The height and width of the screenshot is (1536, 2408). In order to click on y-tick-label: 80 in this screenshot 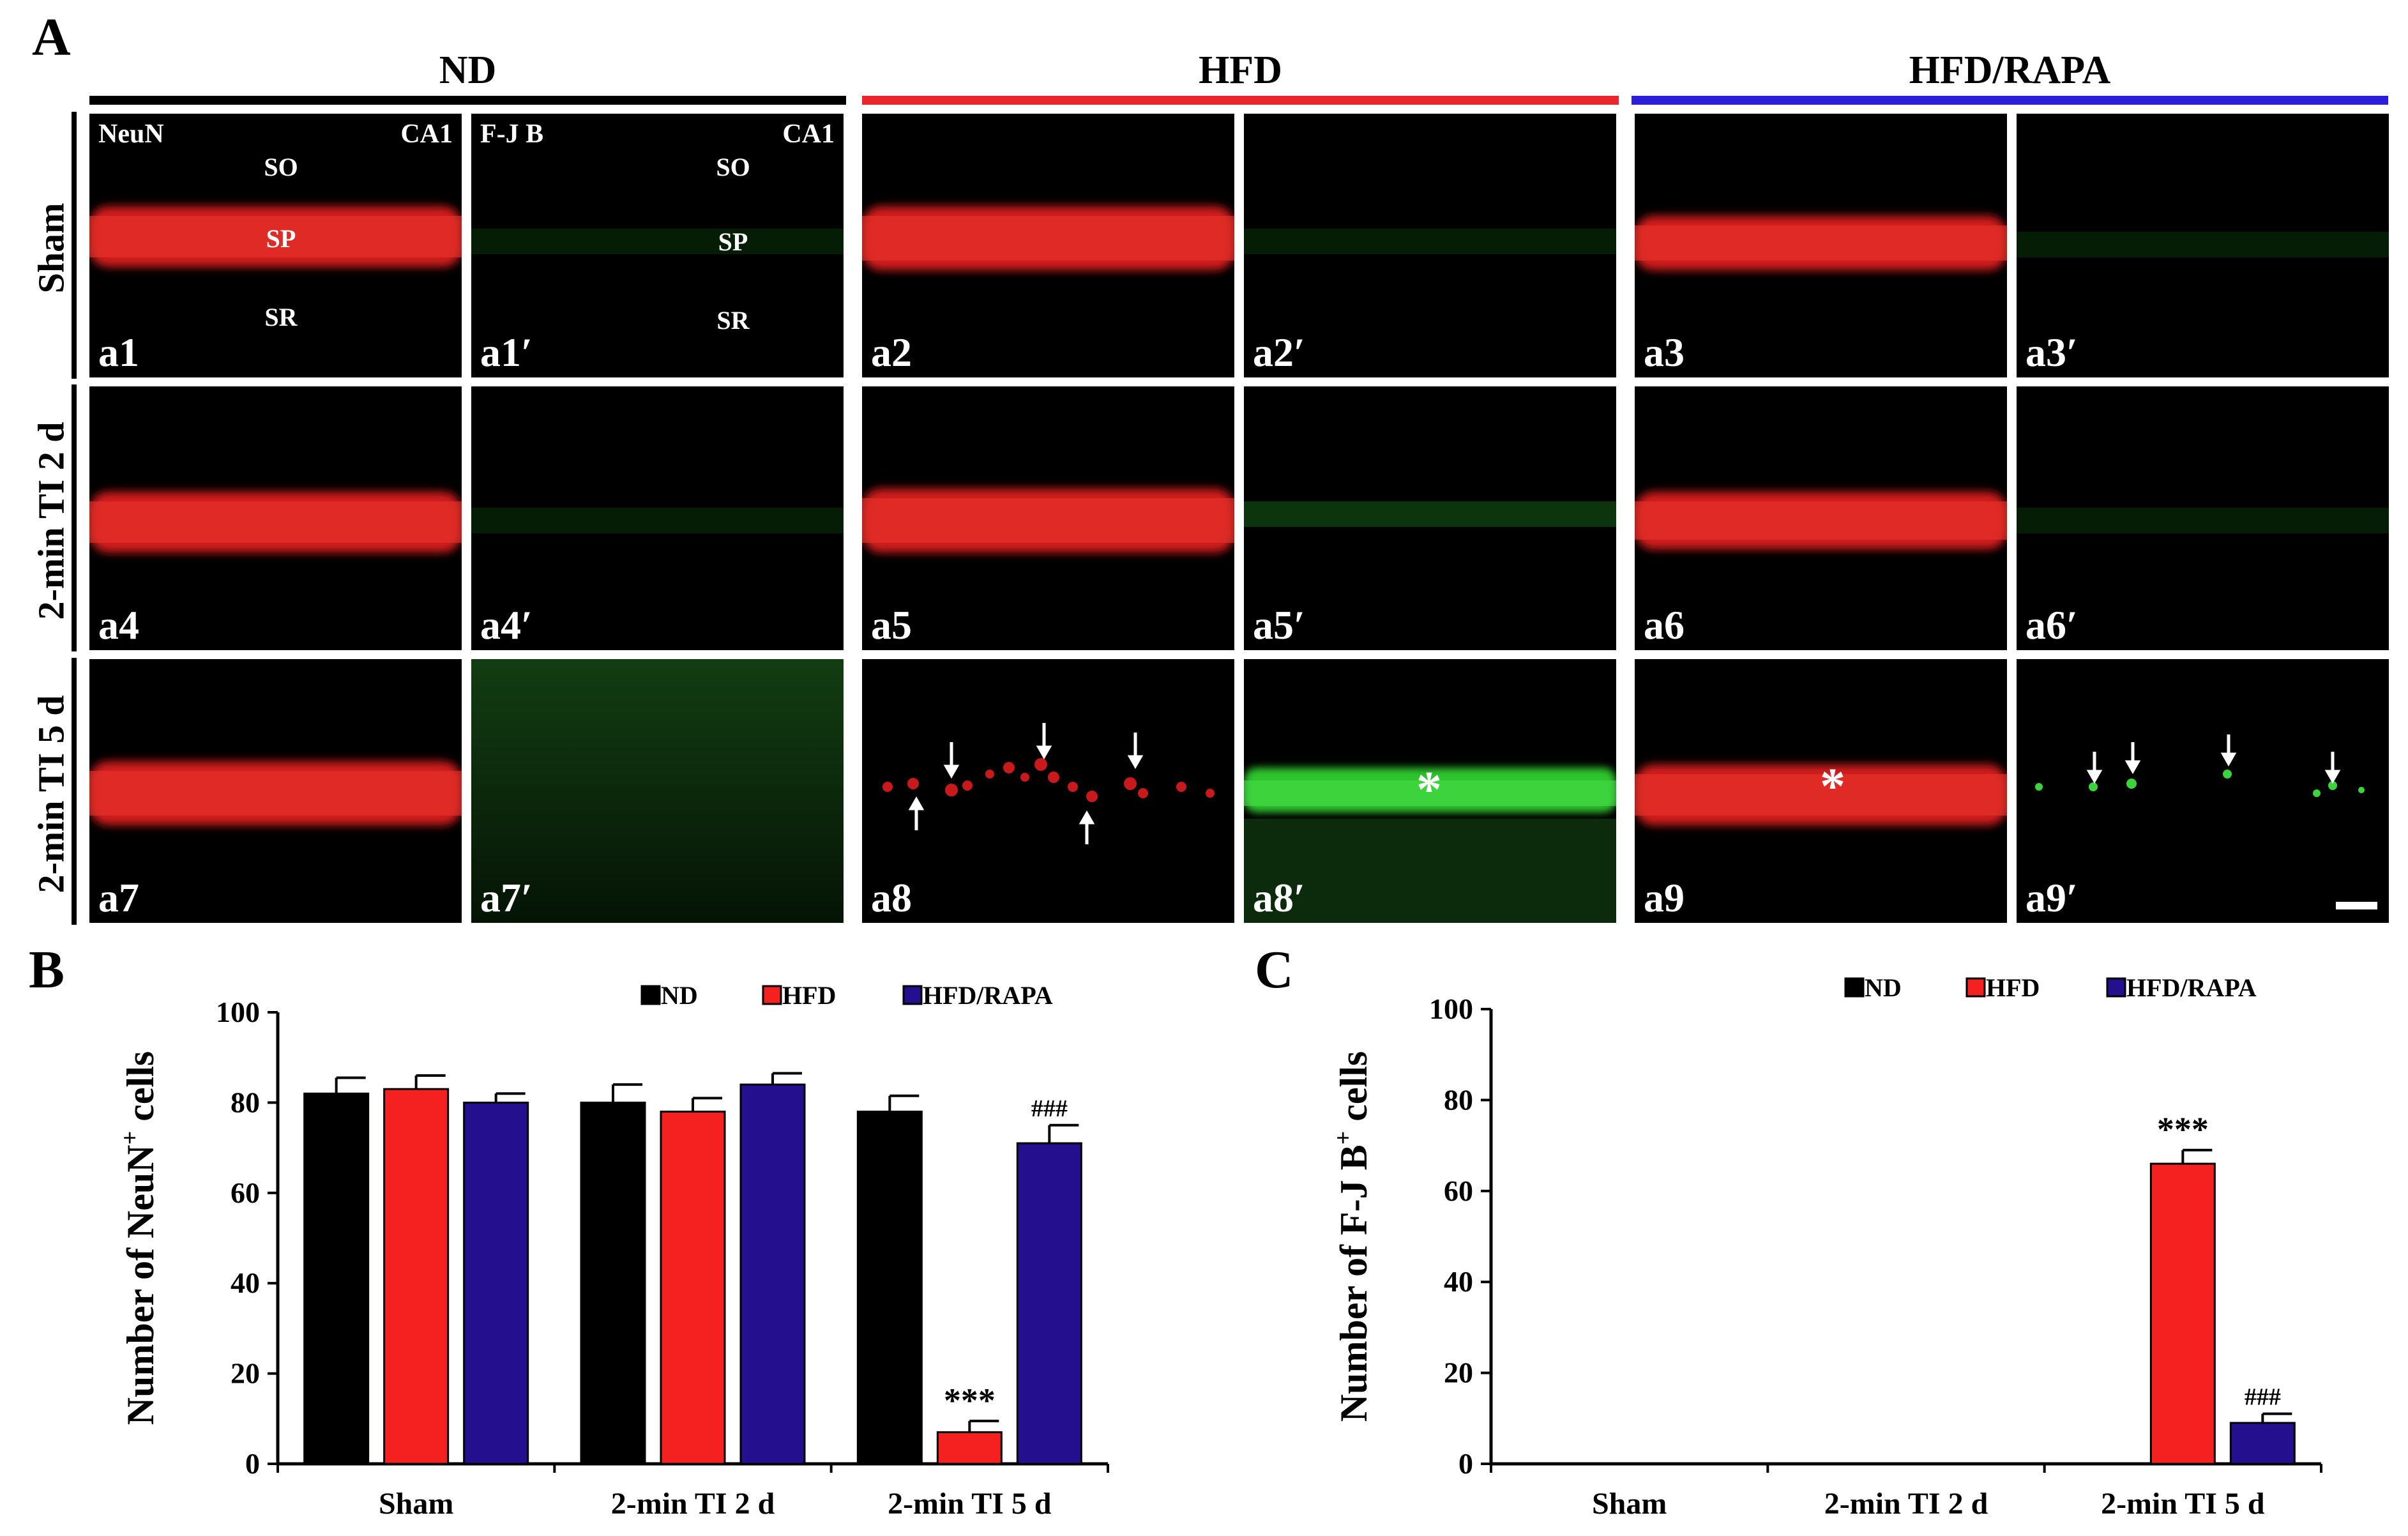, I will do `click(246, 1102)`.